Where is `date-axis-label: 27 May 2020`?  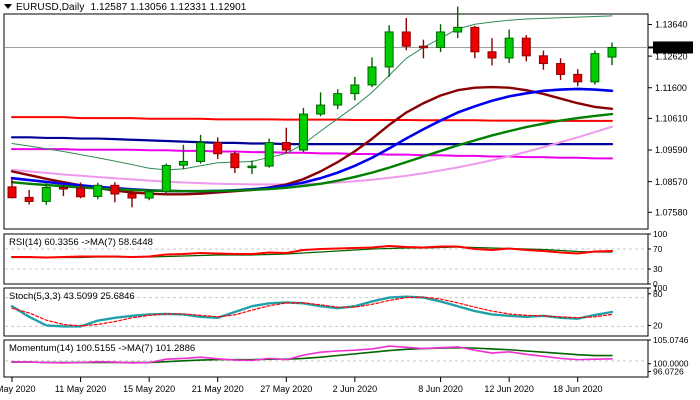
date-axis-label: 27 May 2020 is located at coordinates (286, 389).